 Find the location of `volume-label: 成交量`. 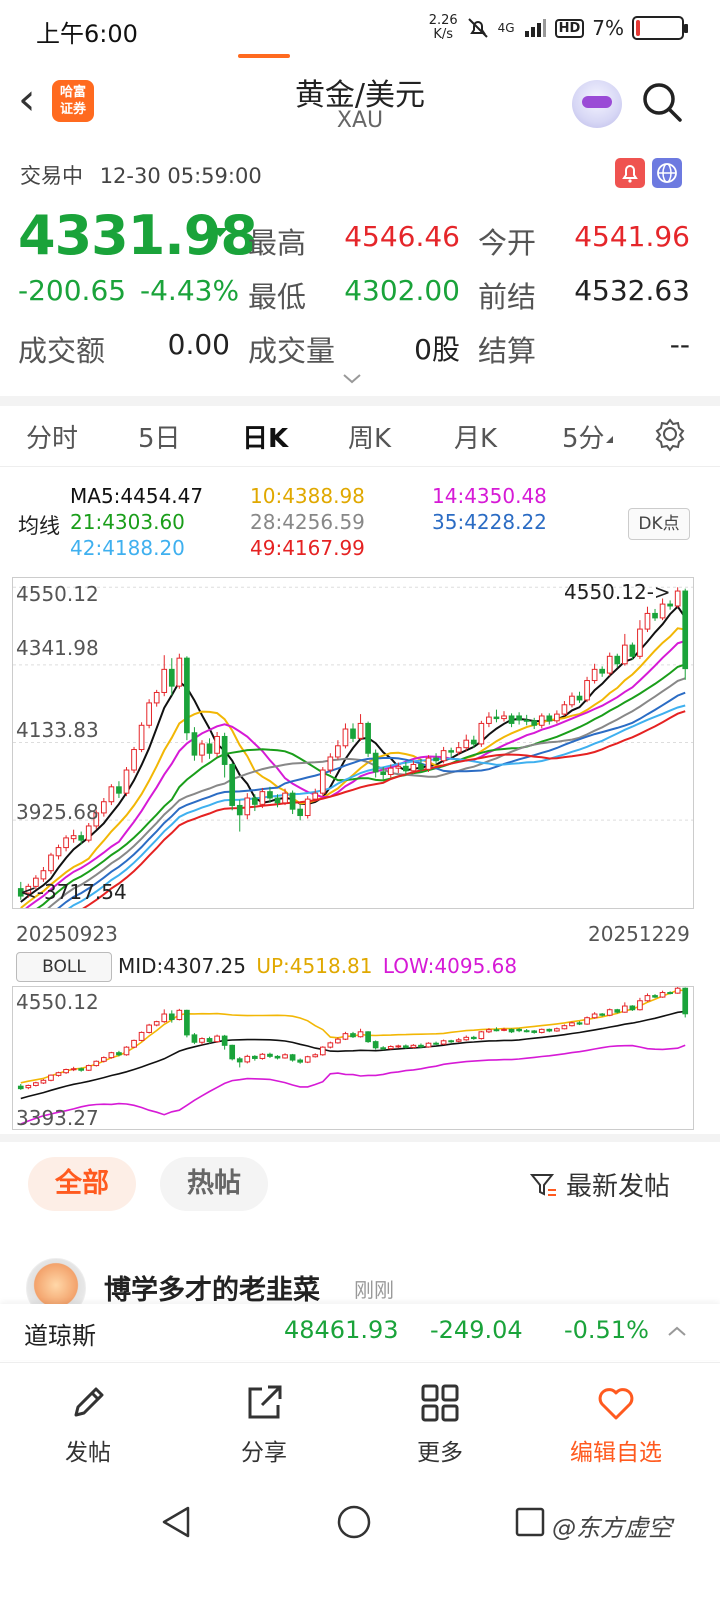

volume-label: 成交量 is located at coordinates (292, 351).